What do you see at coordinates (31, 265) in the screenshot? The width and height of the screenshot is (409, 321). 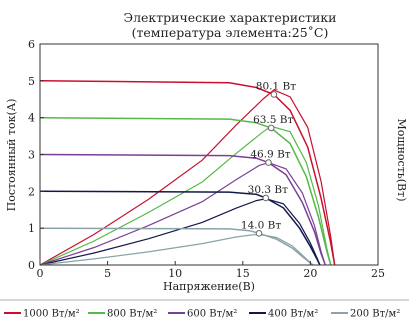 I see `y-tick-label: 0` at bounding box center [31, 265].